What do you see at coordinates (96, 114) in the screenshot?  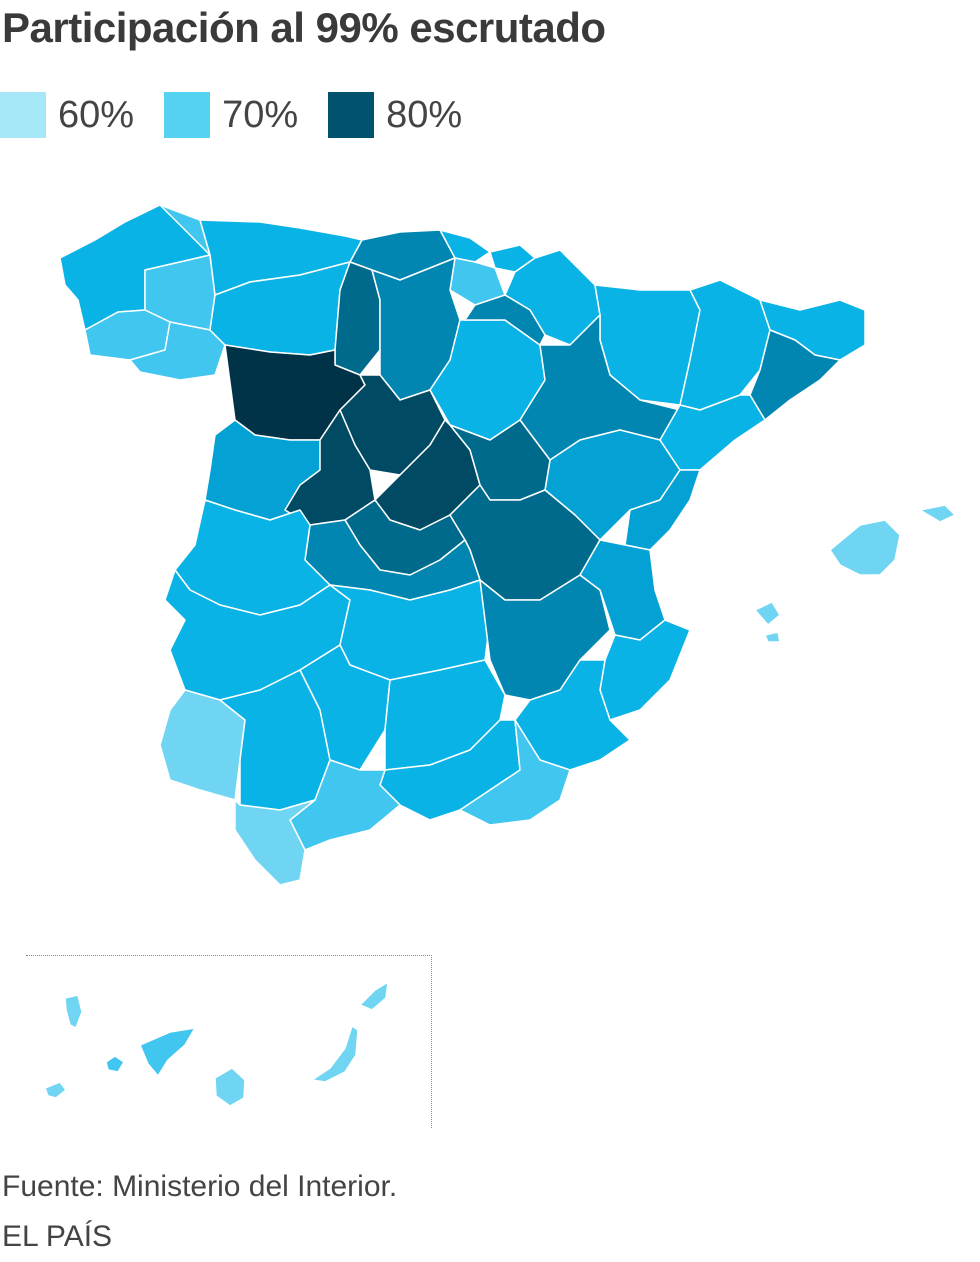 I see `legend-label-60: 60%` at bounding box center [96, 114].